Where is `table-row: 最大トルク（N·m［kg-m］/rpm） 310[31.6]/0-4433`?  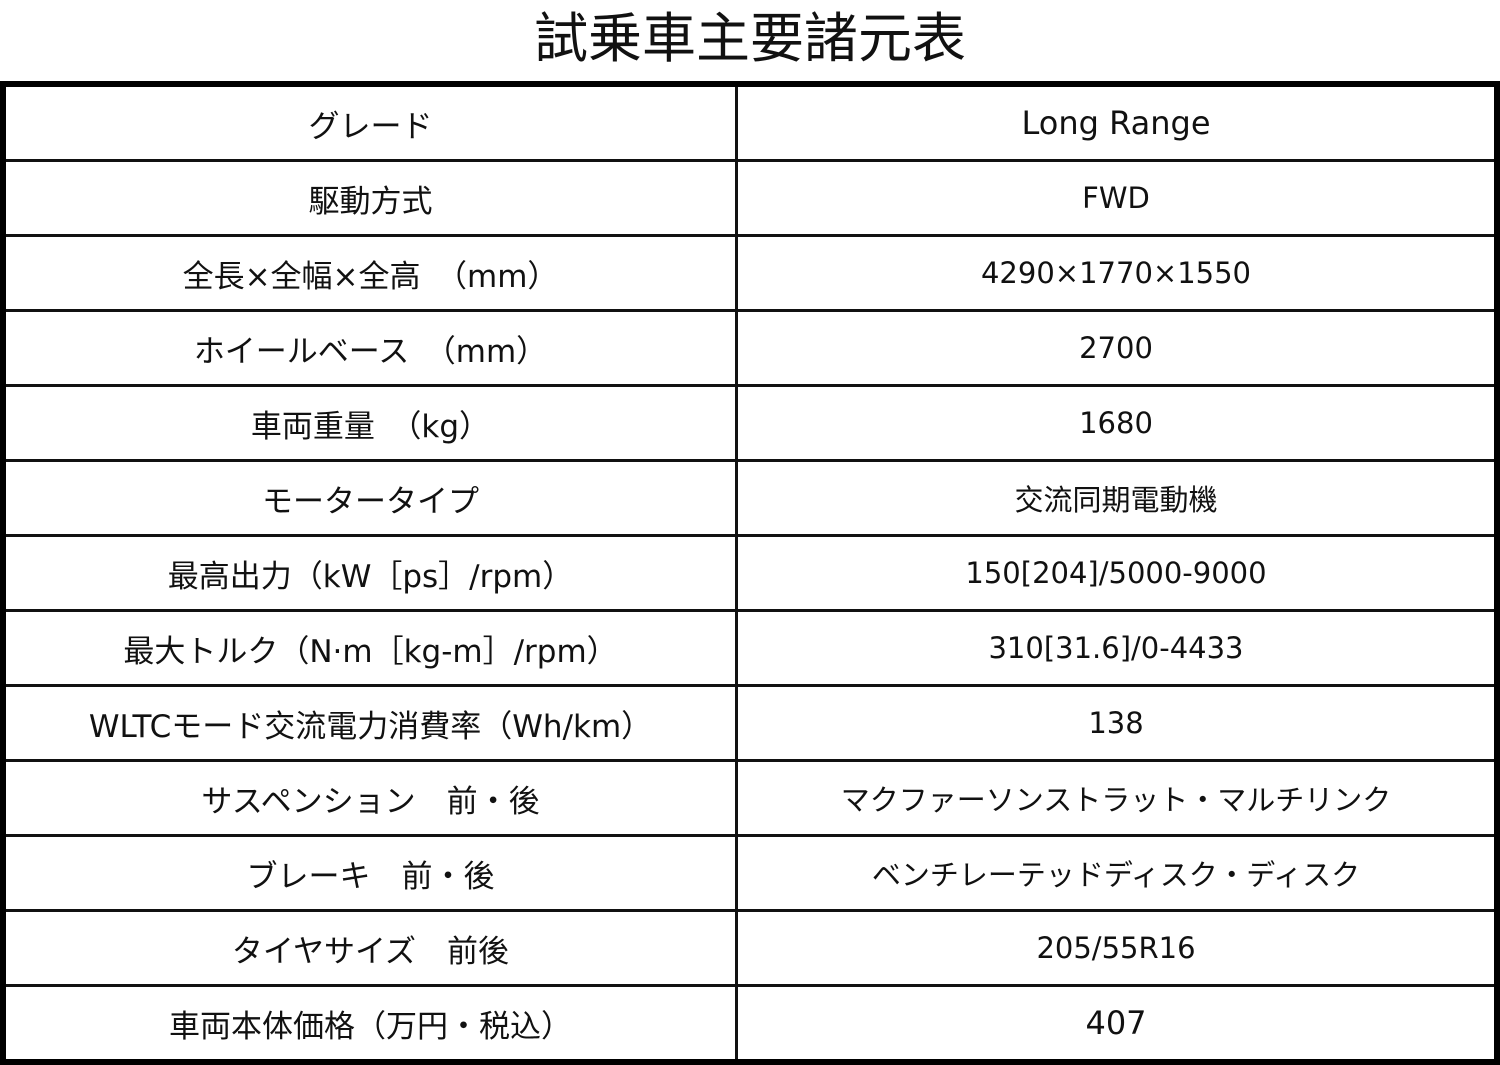
table-row: 最大トルク（N·m［kg-m］/rpm） 310[31.6]/0-4433 is located at coordinates (750, 648).